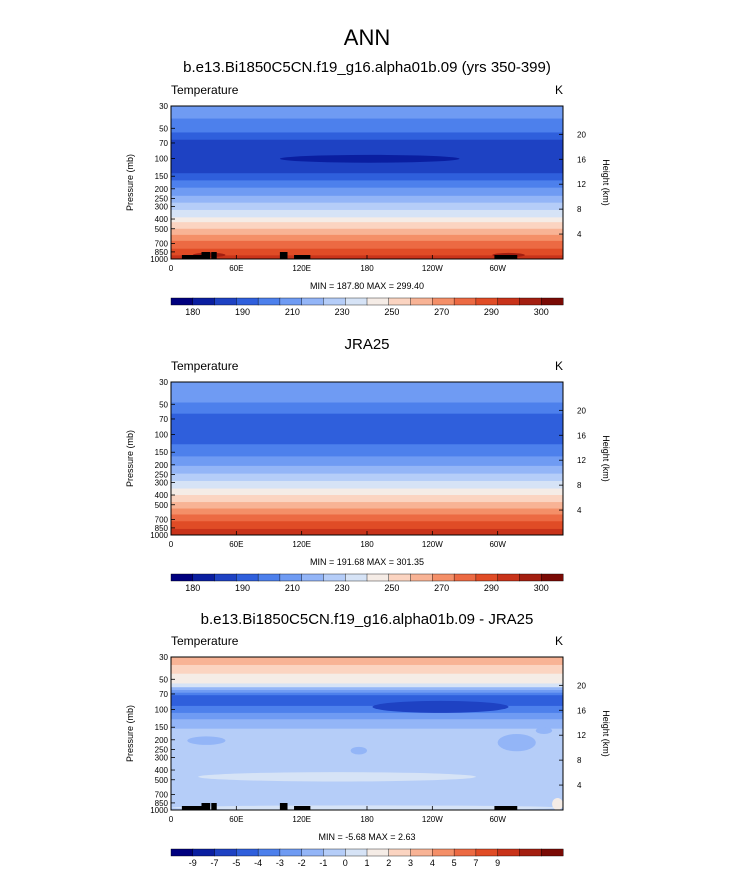 The height and width of the screenshot is (872, 733). What do you see at coordinates (162, 750) in the screenshot?
I see `y-tick-label: 250` at bounding box center [162, 750].